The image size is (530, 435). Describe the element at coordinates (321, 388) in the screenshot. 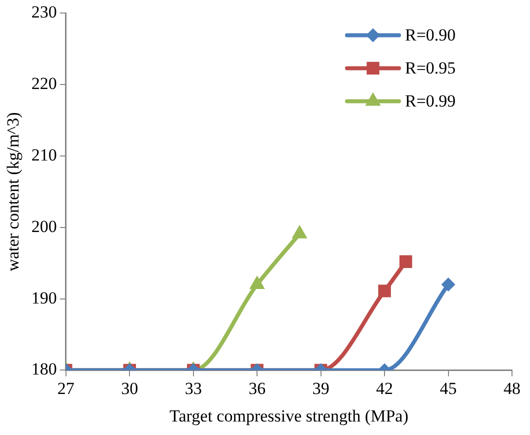

I see `x-tick-label: 39` at that location.